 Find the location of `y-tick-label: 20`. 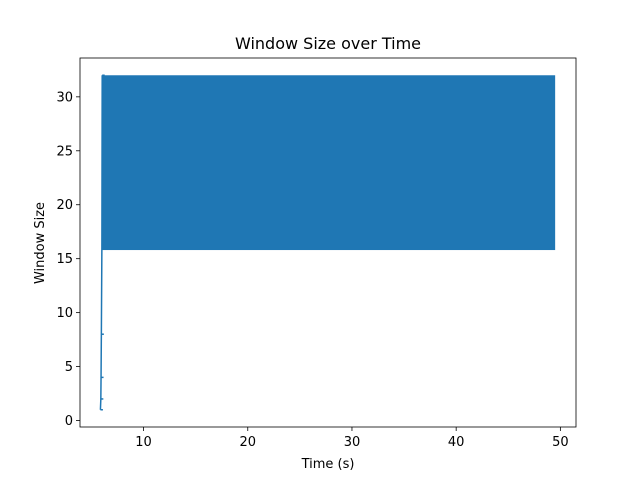

y-tick-label: 20 is located at coordinates (64, 205).